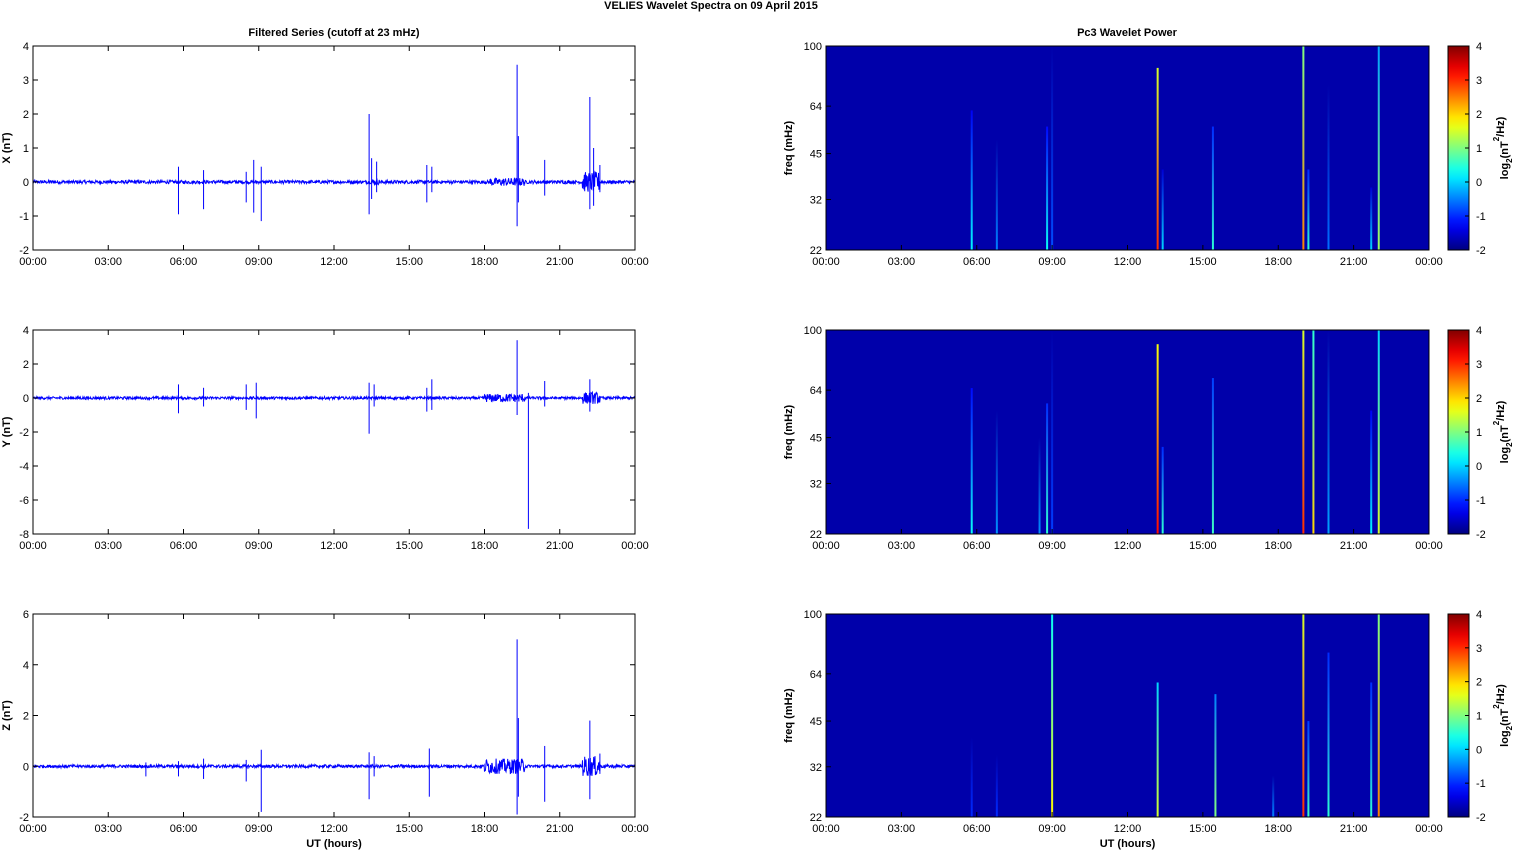 The width and height of the screenshot is (1515, 851). What do you see at coordinates (334, 829) in the screenshot?
I see `x-tick-label: 12:00` at bounding box center [334, 829].